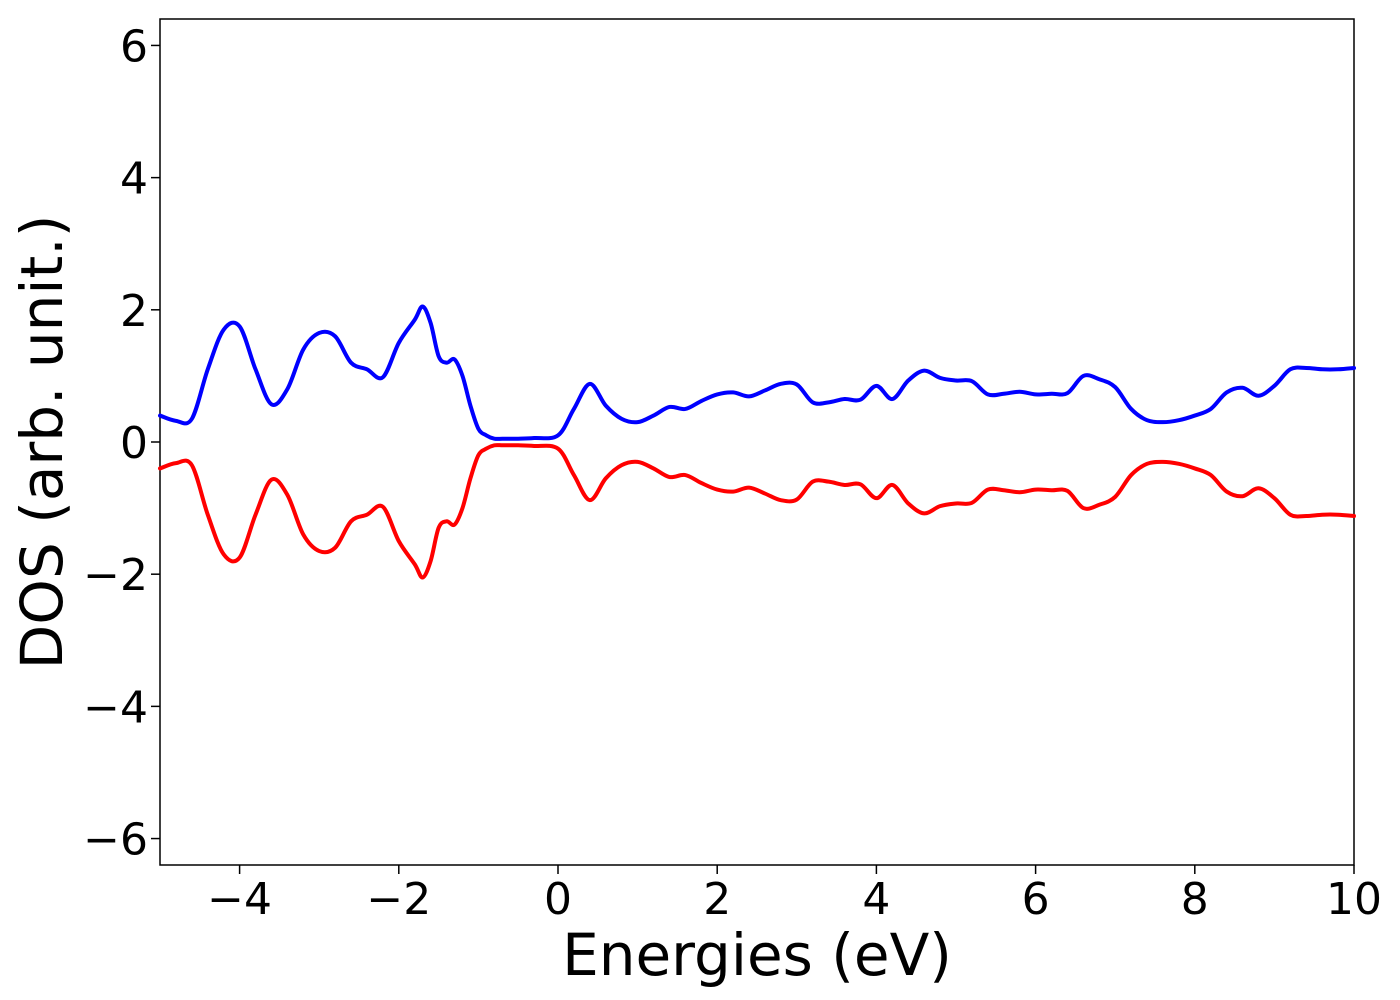 Image resolution: width=1400 pixels, height=1000 pixels. Describe the element at coordinates (1354, 899) in the screenshot. I see `x-tick-label: 10` at that location.